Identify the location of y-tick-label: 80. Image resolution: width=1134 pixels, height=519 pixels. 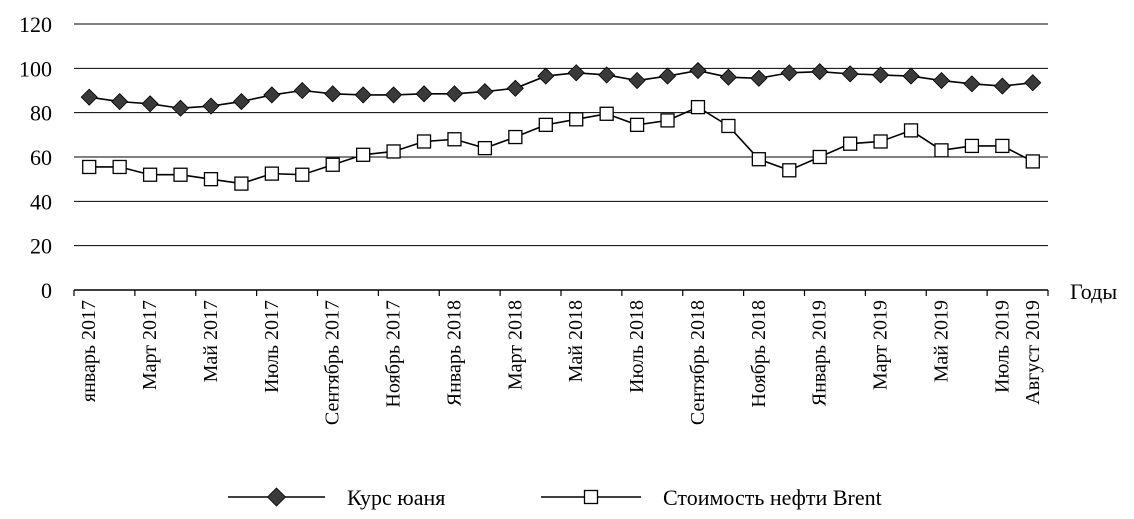
(41, 113).